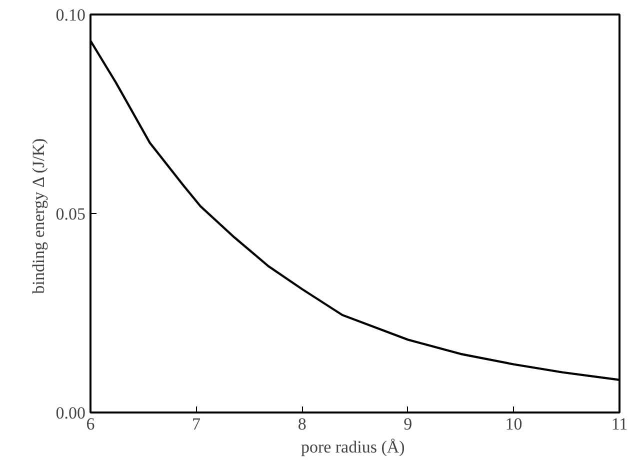 Image resolution: width=631 pixels, height=472 pixels. I want to click on x-tick-label: 8, so click(302, 424).